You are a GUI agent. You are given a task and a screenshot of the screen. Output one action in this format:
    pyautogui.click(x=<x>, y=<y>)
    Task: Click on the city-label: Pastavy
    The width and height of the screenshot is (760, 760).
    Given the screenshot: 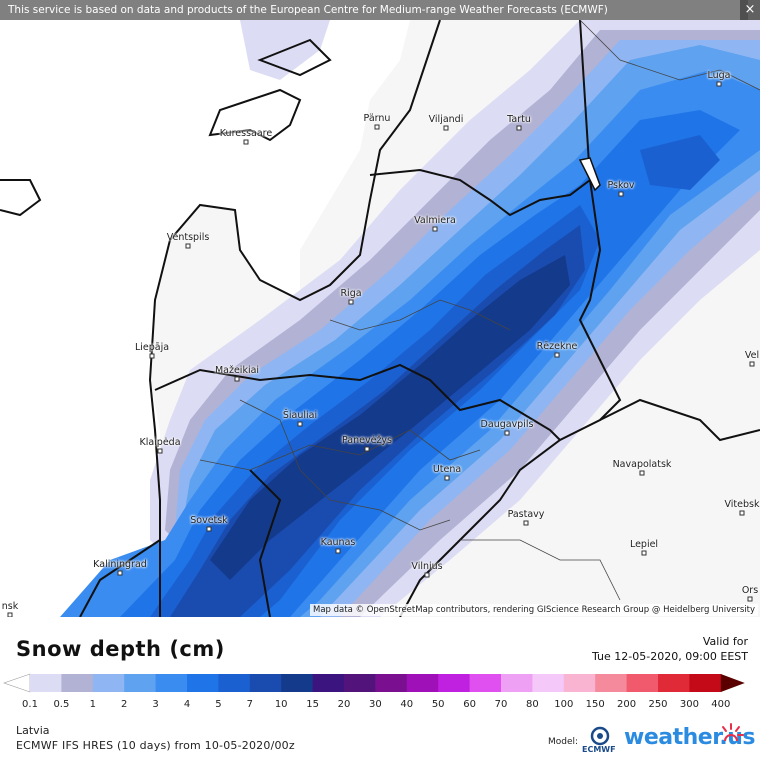 What is the action you would take?
    pyautogui.click(x=526, y=514)
    